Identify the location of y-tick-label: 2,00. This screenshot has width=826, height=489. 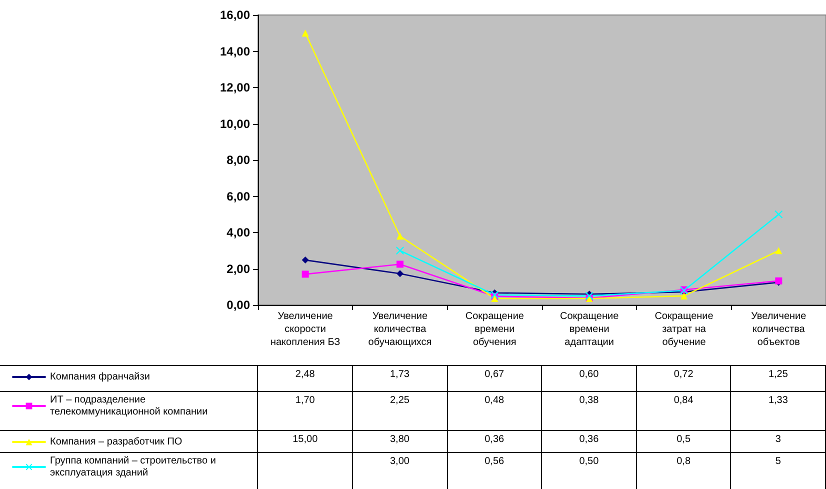
(238, 269).